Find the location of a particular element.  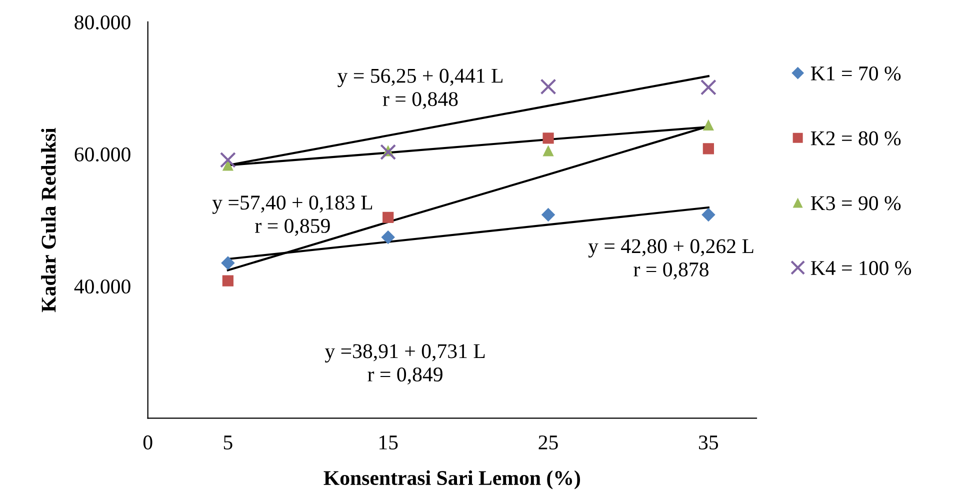

annotation: y =38,91 + 0,731 L r = 0,849 is located at coordinates (404, 364).